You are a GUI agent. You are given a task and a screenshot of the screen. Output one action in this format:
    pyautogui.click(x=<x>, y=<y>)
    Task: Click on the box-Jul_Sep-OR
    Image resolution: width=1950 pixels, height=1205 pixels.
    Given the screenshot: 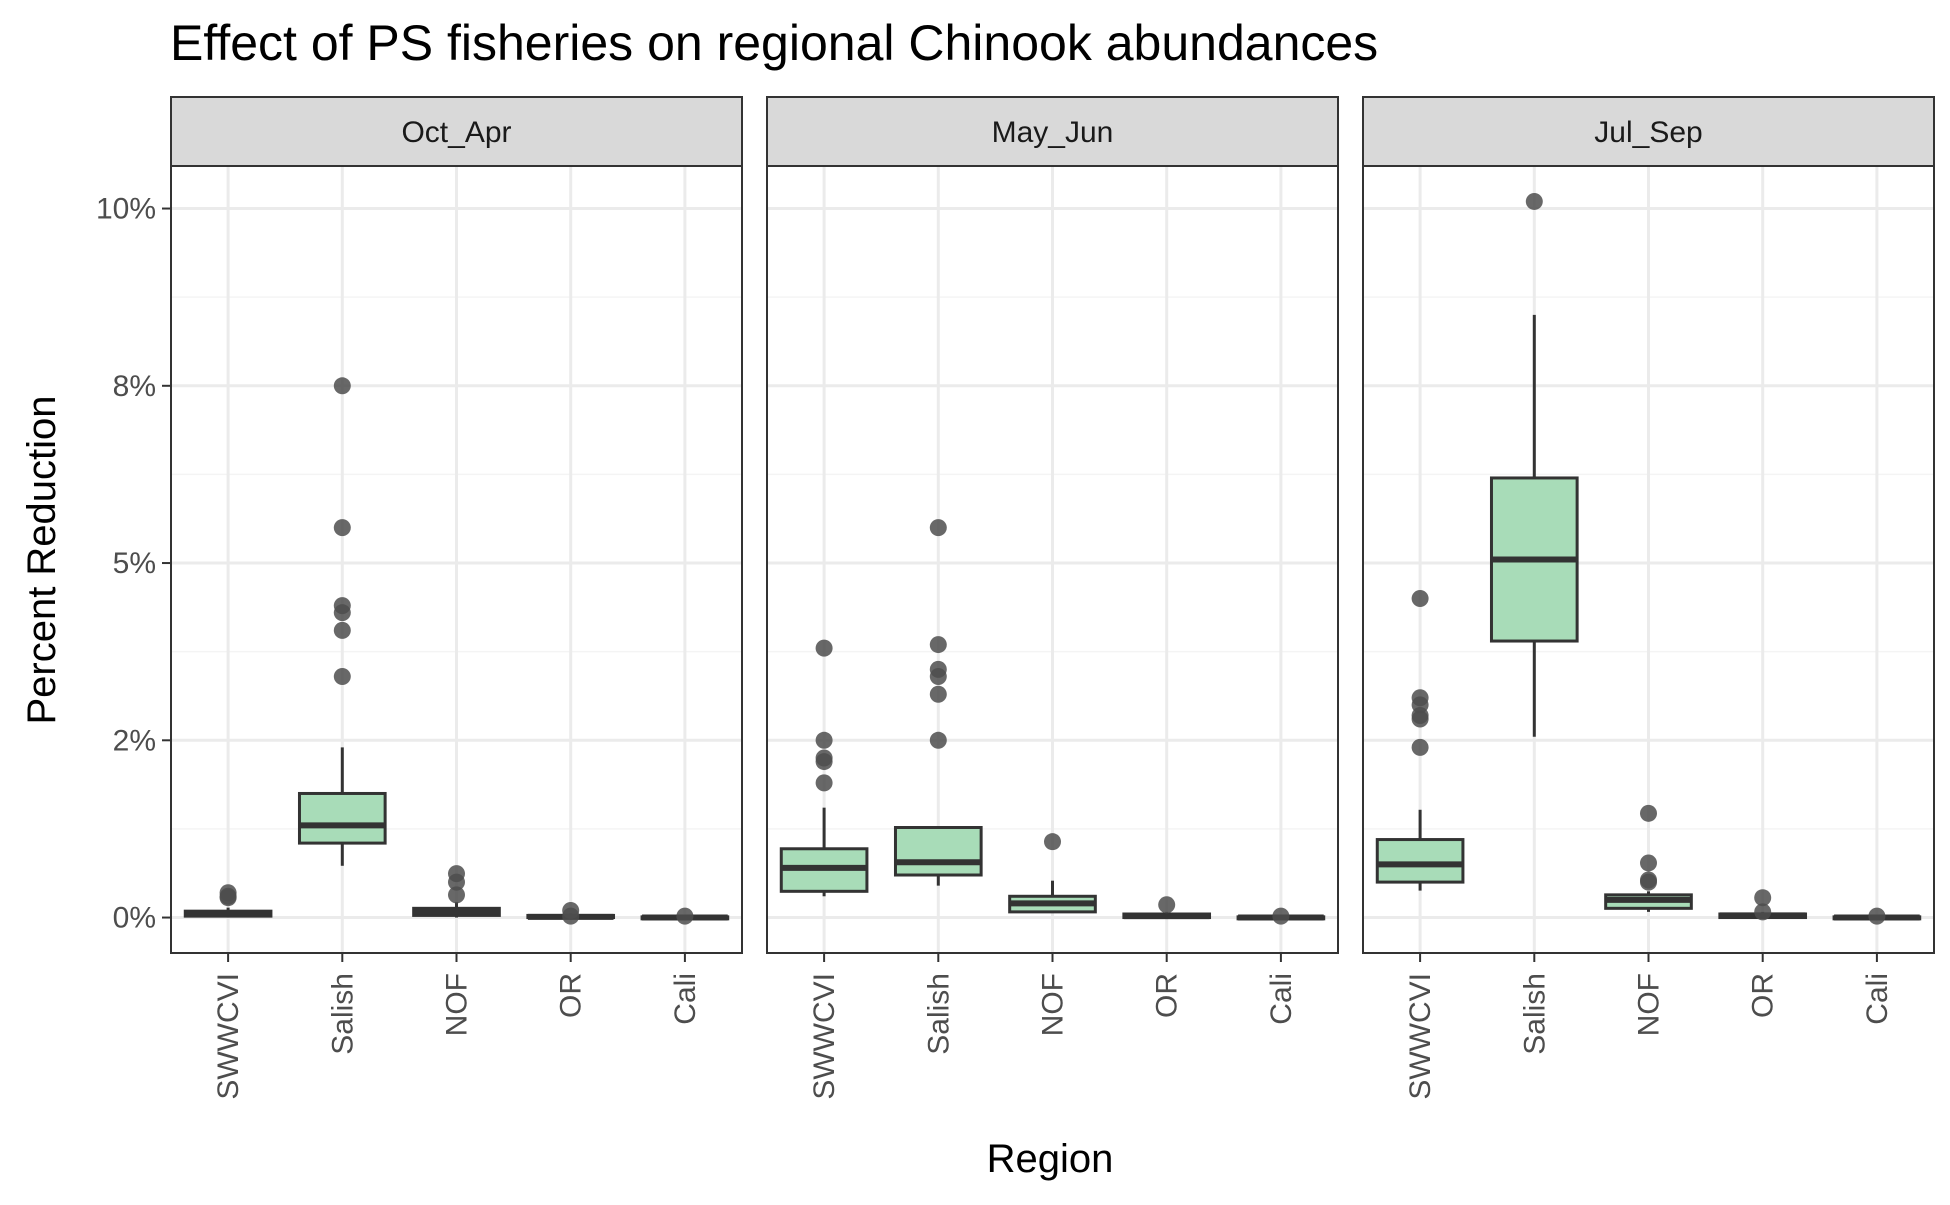 What is the action you would take?
    pyautogui.click(x=1763, y=905)
    